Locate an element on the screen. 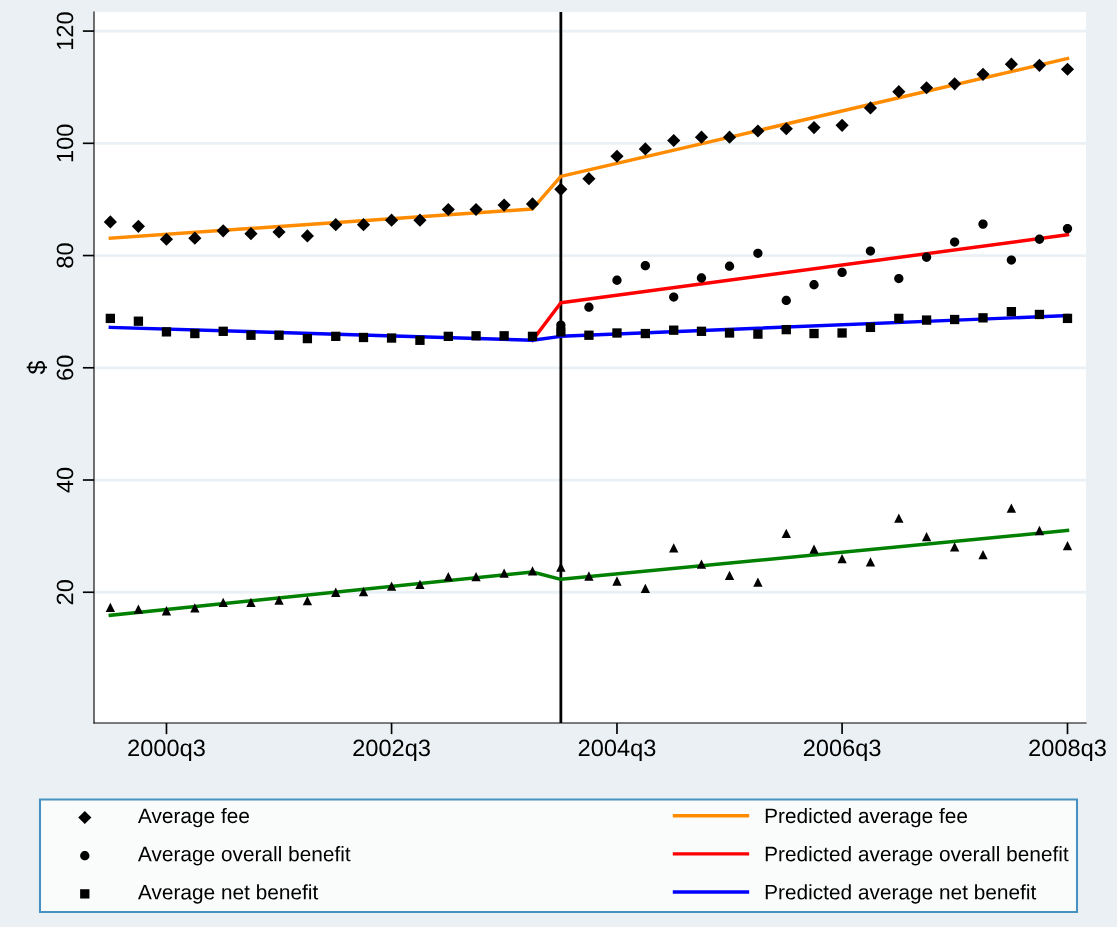 The height and width of the screenshot is (927, 1117). legend-label: Predicted average overall benefit is located at coordinates (917, 856).